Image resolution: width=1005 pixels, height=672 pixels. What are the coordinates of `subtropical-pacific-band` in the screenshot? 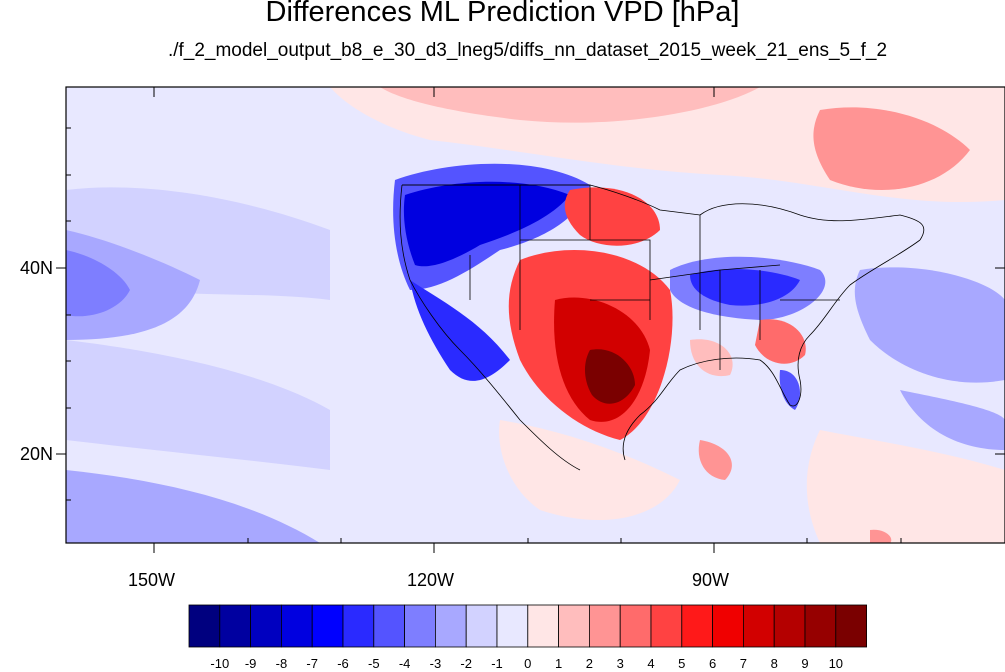 It's located at (198, 405).